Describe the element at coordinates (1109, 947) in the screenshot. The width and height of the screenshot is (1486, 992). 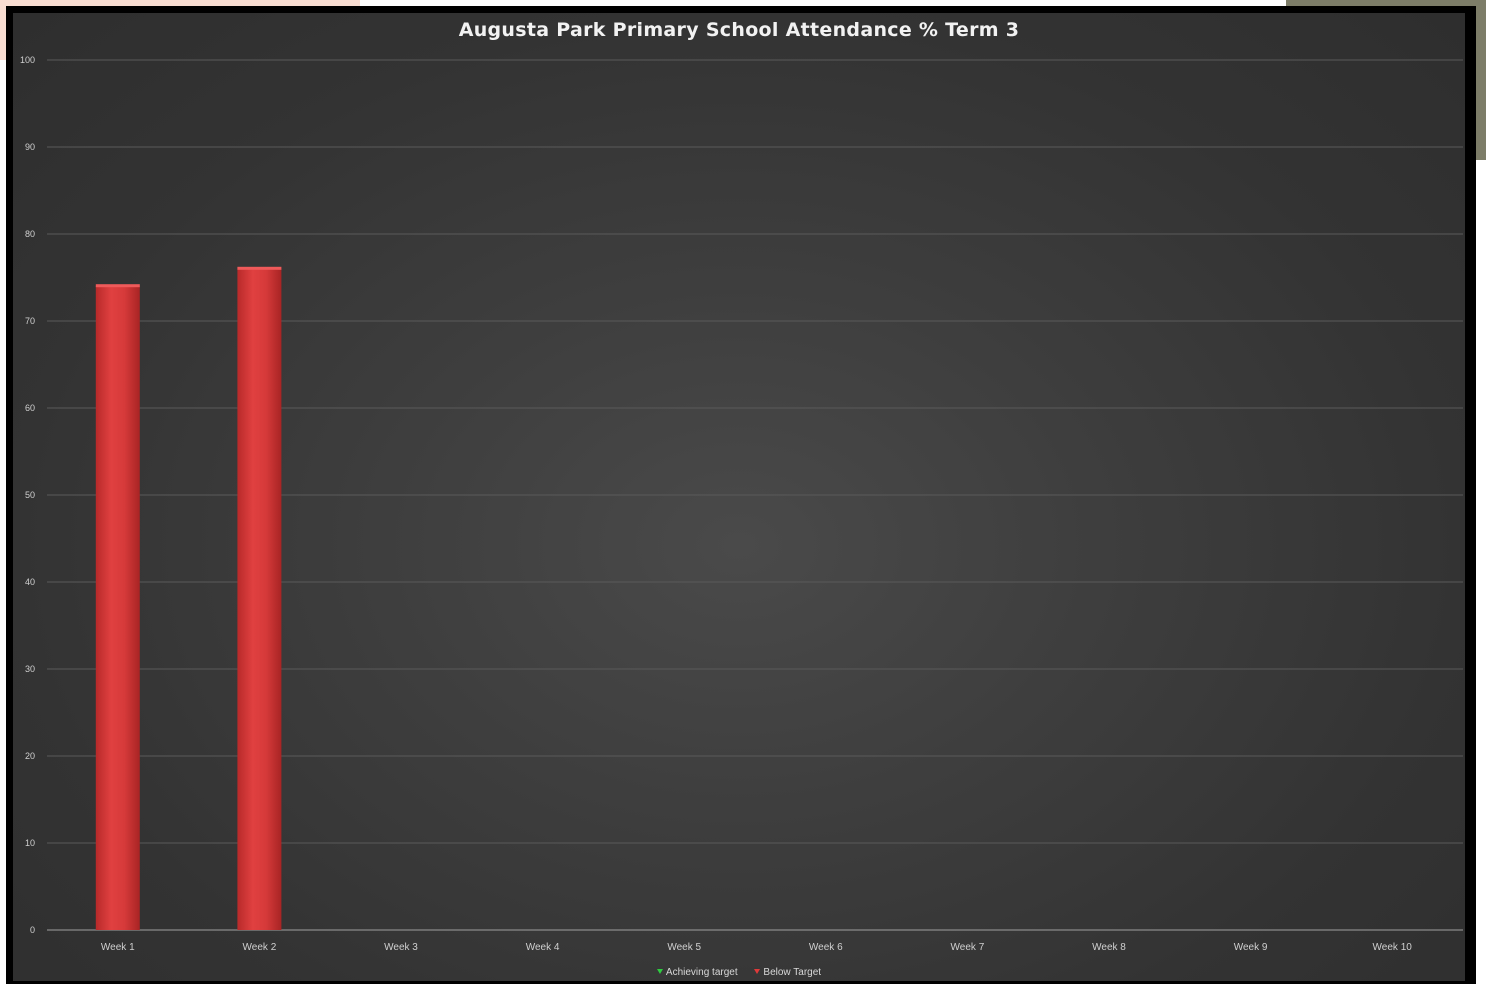
I see `x-tick-label: Week 8` at that location.